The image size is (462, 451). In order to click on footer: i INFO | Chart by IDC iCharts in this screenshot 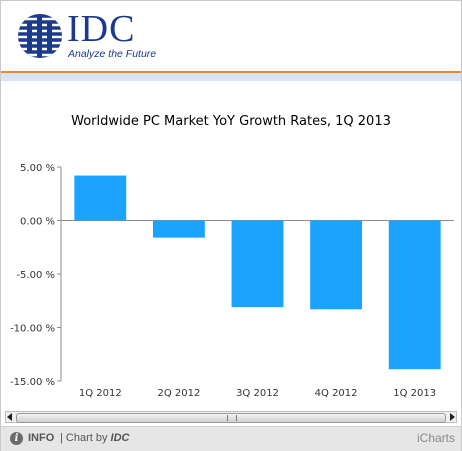, I will do `click(231, 438)`.